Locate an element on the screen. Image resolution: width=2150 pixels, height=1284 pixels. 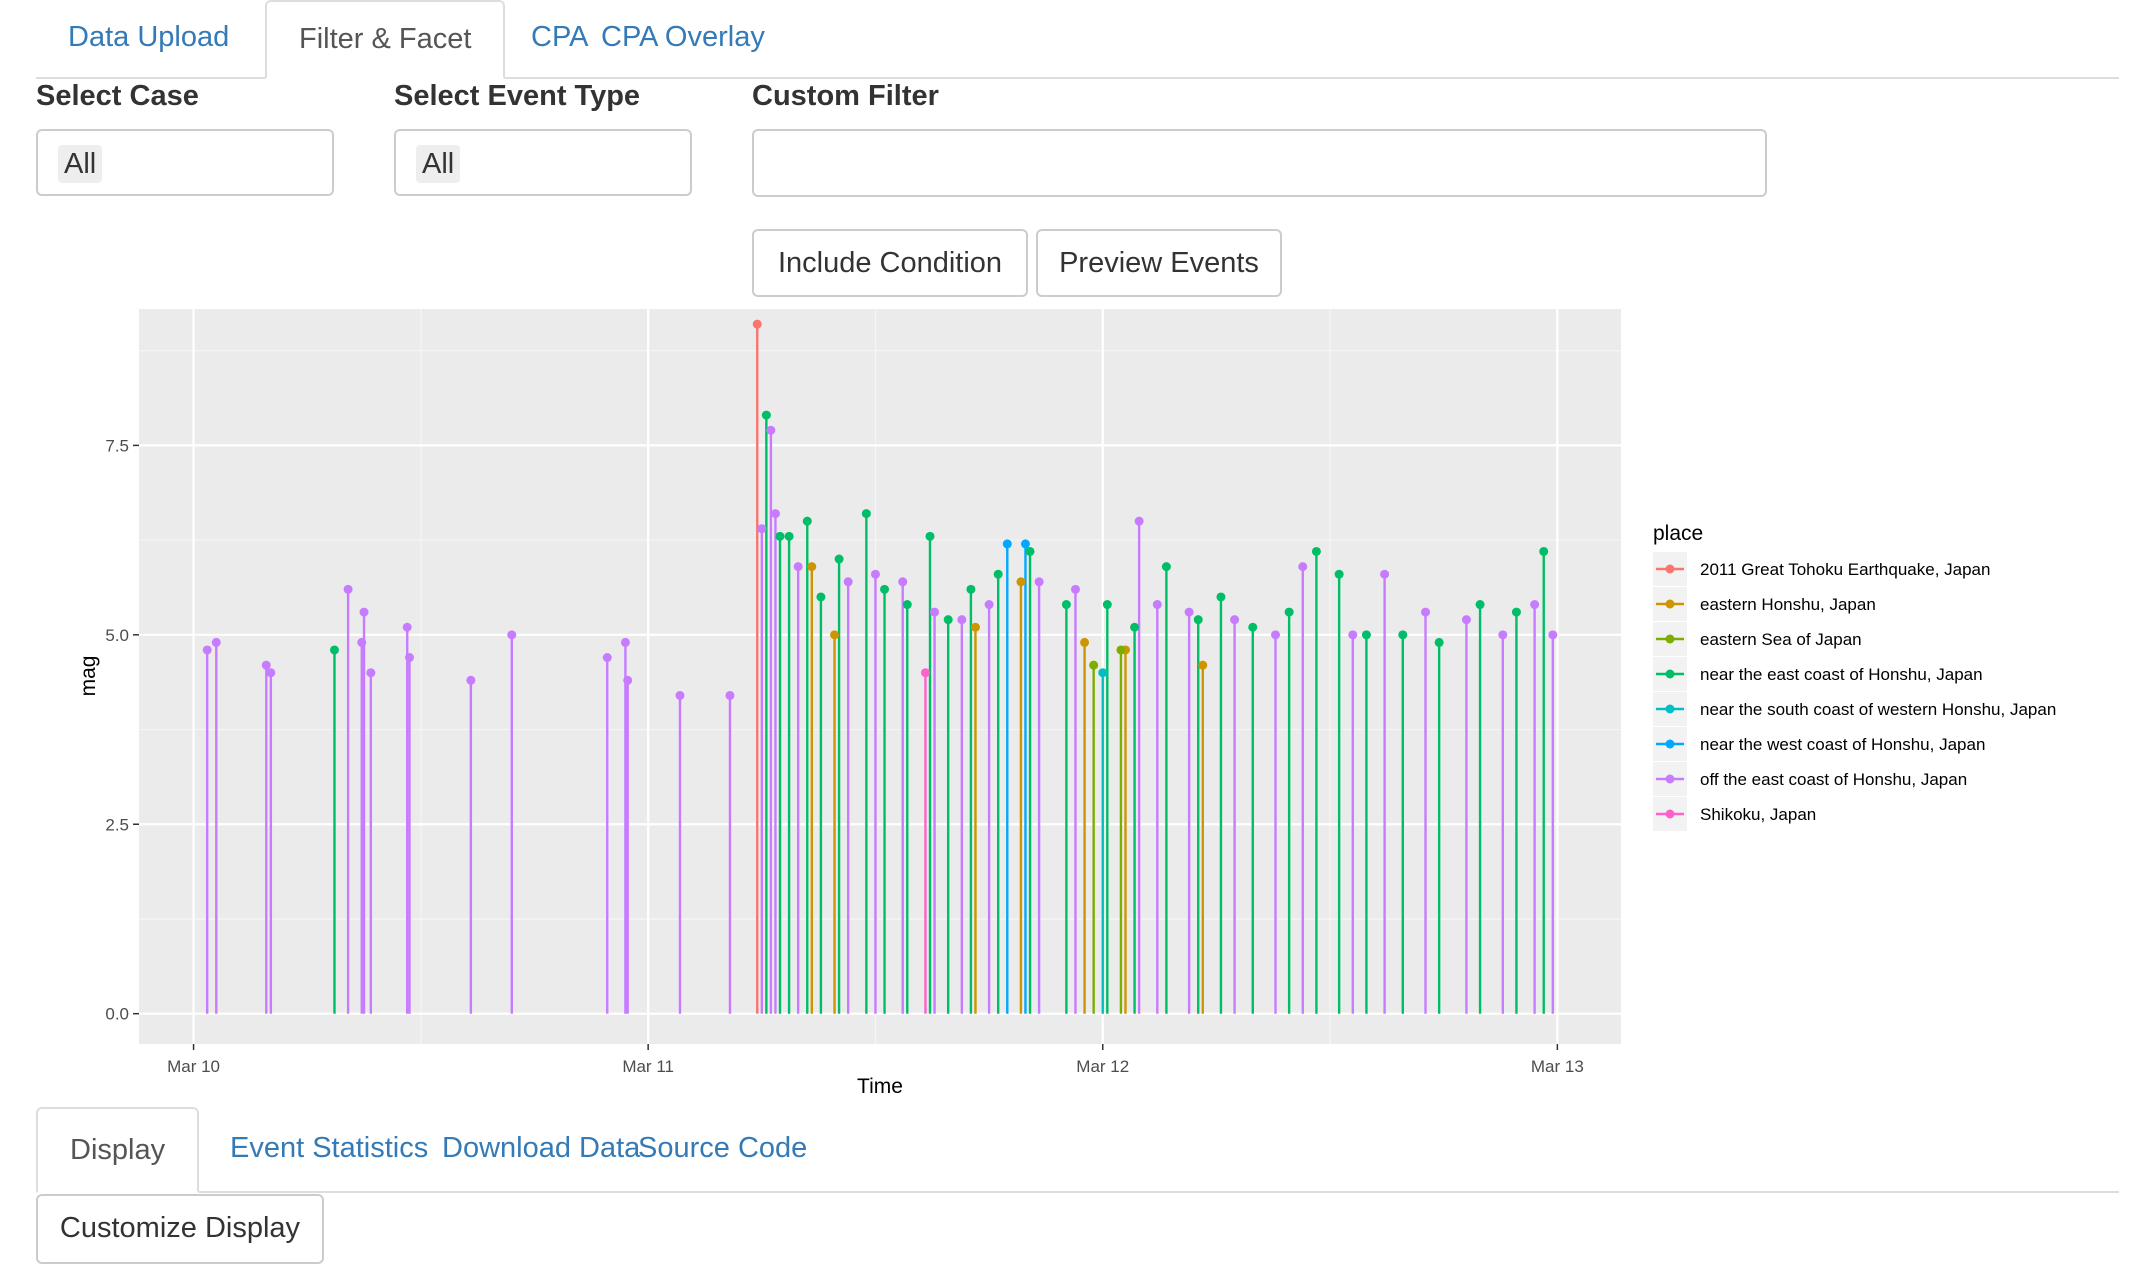
tab-display: Display is located at coordinates (118, 1150).